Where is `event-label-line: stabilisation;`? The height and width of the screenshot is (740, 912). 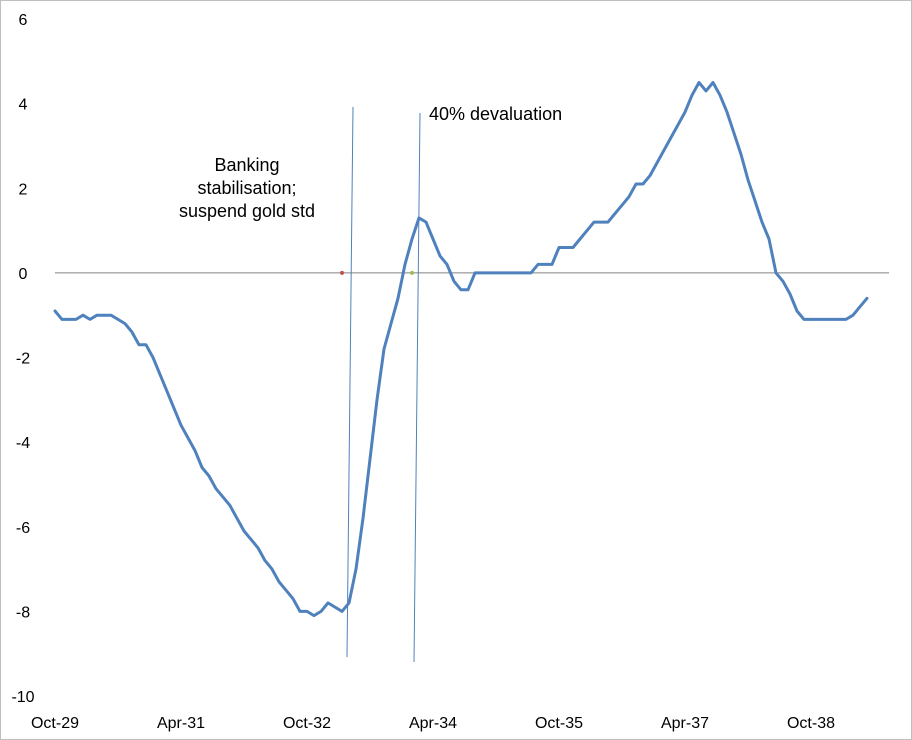 event-label-line: stabilisation; is located at coordinates (246, 188).